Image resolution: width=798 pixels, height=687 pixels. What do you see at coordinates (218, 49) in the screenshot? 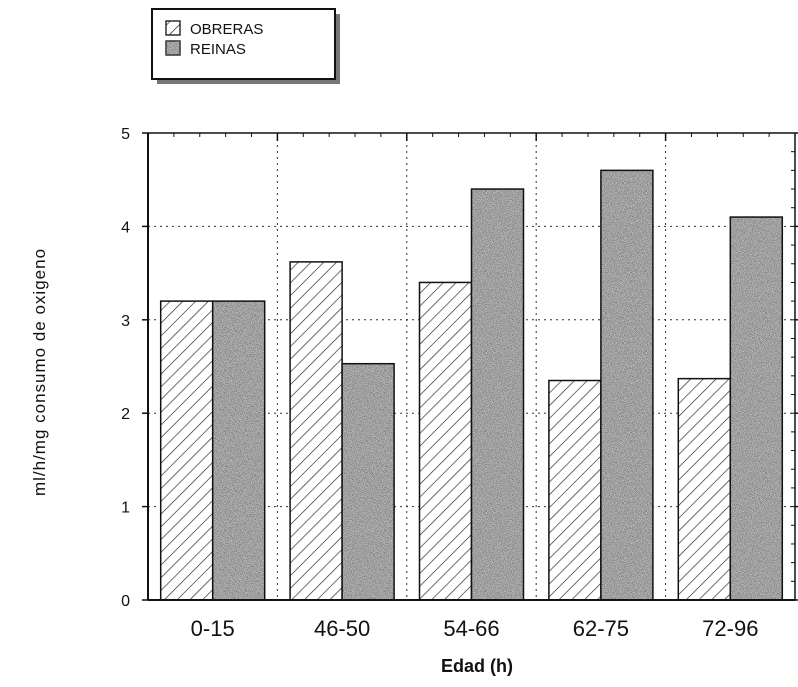
I see `legend-label-reinas: REINAS` at bounding box center [218, 49].